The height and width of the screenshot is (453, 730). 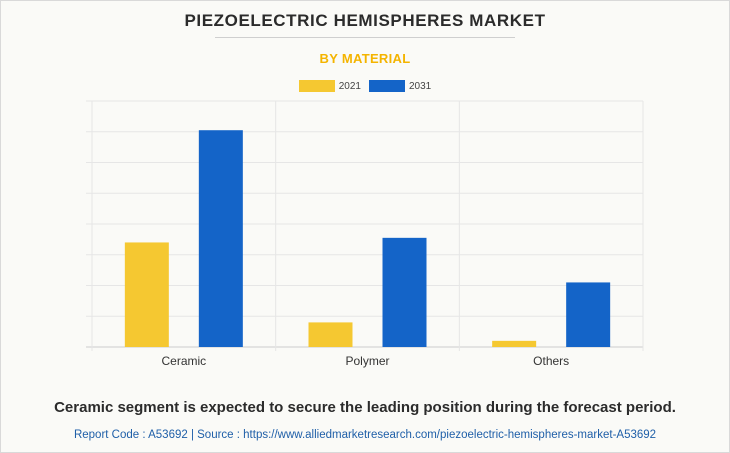 What do you see at coordinates (330, 334) in the screenshot?
I see `bar-polymer-2021` at bounding box center [330, 334].